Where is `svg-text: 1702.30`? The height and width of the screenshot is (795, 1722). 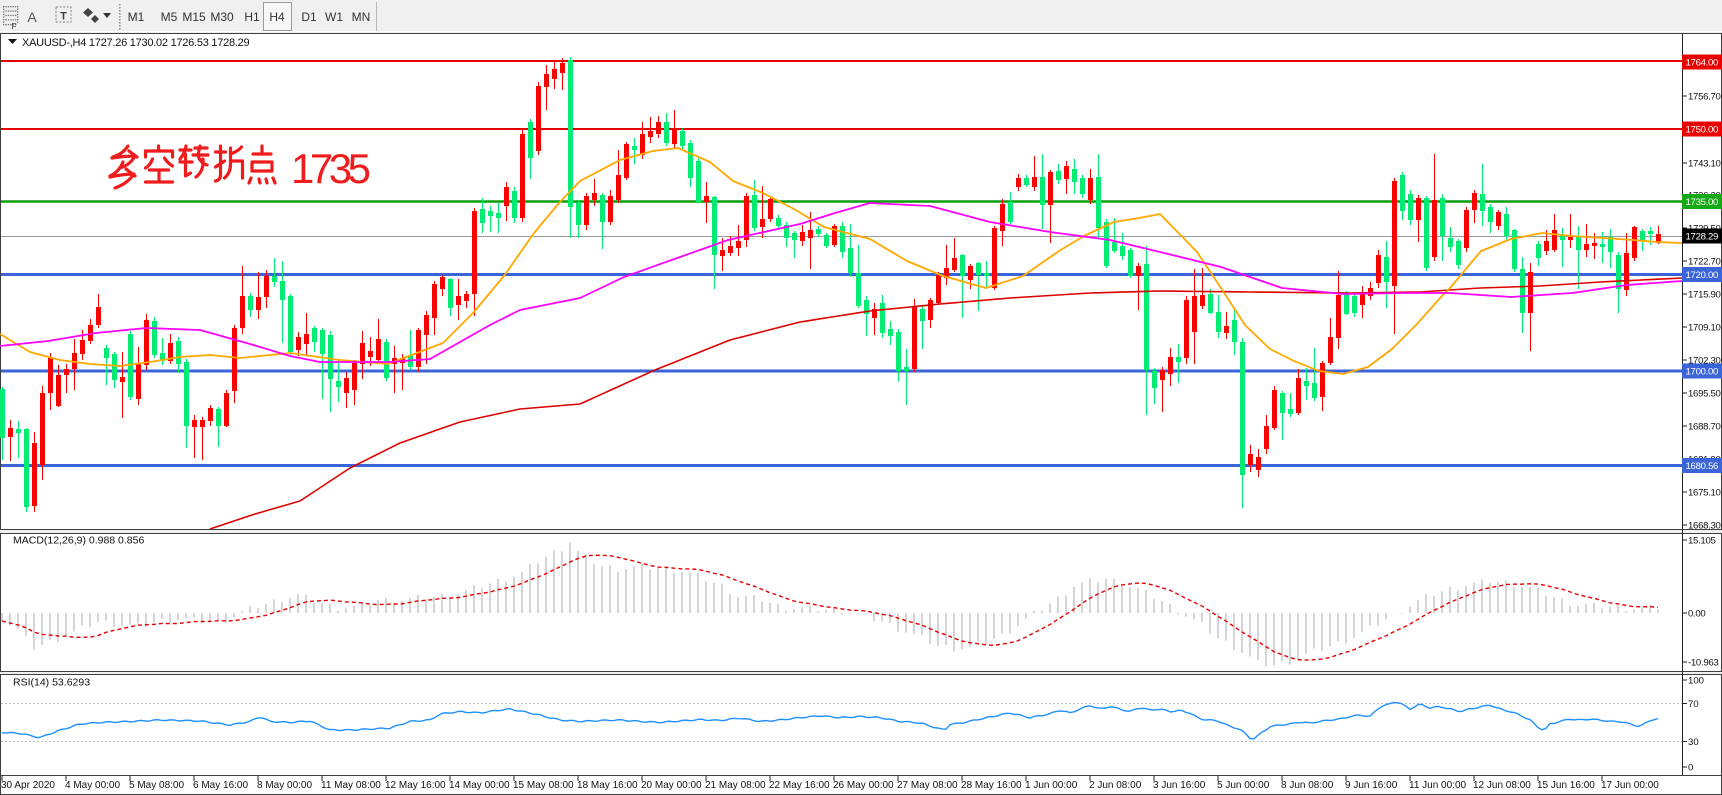 svg-text: 1702.30 is located at coordinates (1704, 361).